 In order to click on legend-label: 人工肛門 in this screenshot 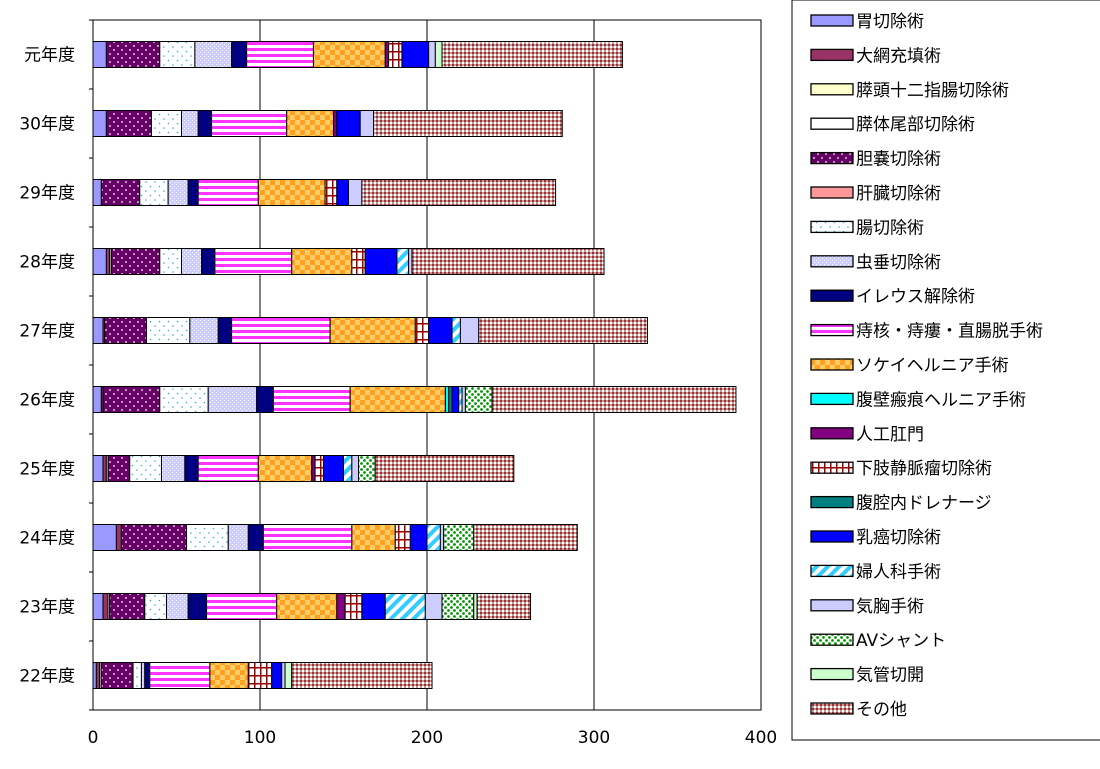, I will do `click(890, 435)`.